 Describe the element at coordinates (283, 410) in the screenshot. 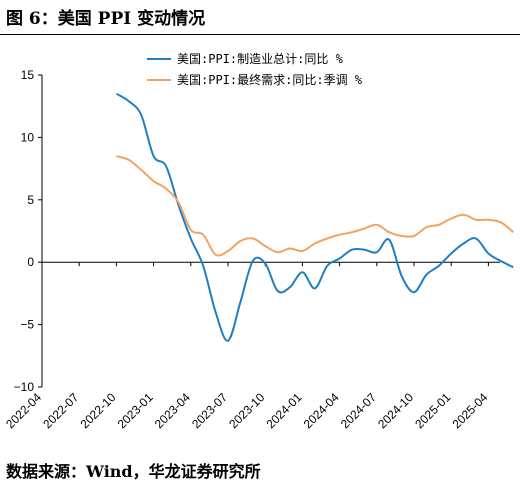

I see `x-tick-label: 2024-01` at that location.